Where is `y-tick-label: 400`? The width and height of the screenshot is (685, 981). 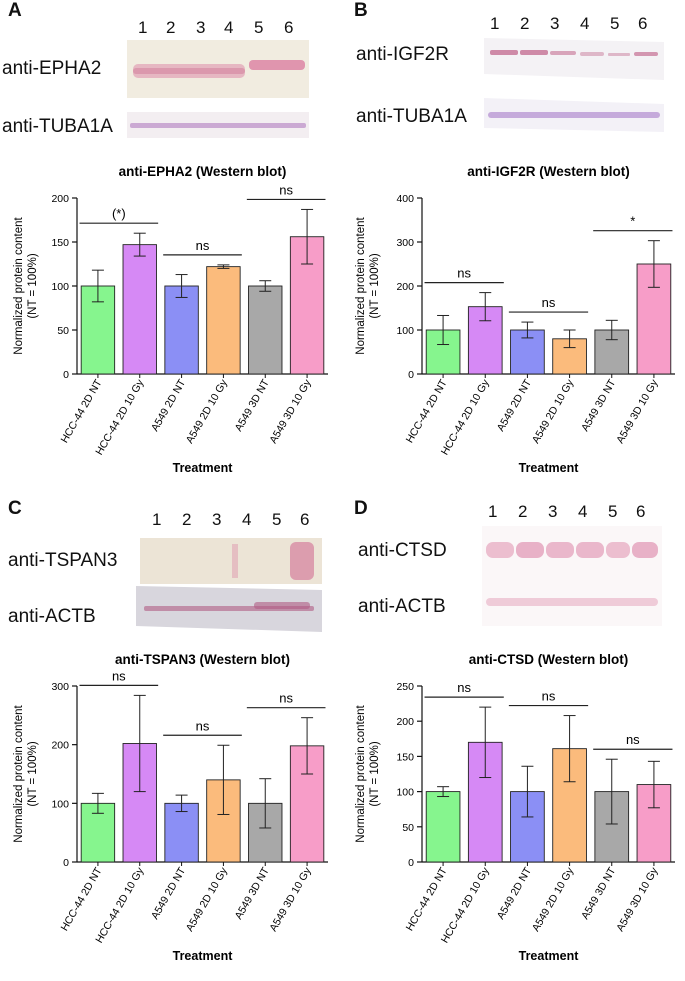 y-tick-label: 400 is located at coordinates (405, 199).